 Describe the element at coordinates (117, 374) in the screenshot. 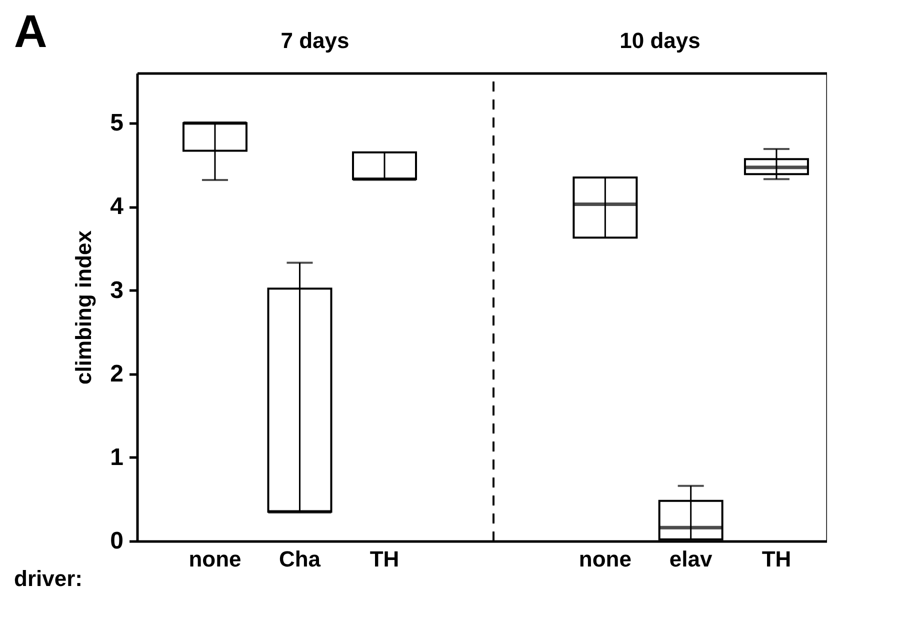

I see `y-tick-label: 2` at that location.